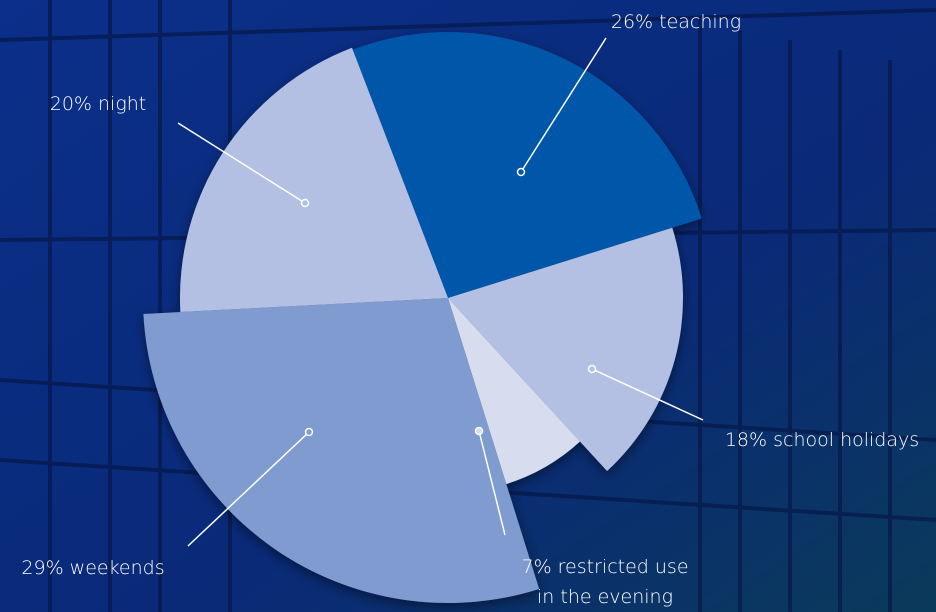 The image size is (936, 612). What do you see at coordinates (822, 440) in the screenshot?
I see `slice-label: 18% school holidays` at bounding box center [822, 440].